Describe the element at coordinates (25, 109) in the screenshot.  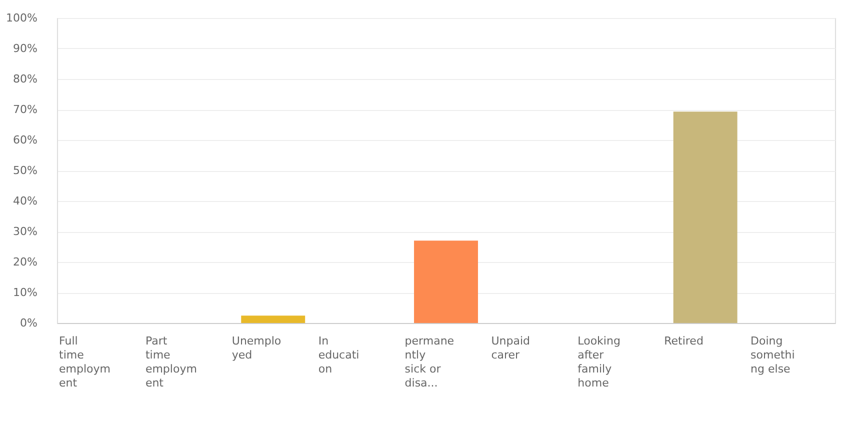
I see `y-tick-label: 70%` at that location.